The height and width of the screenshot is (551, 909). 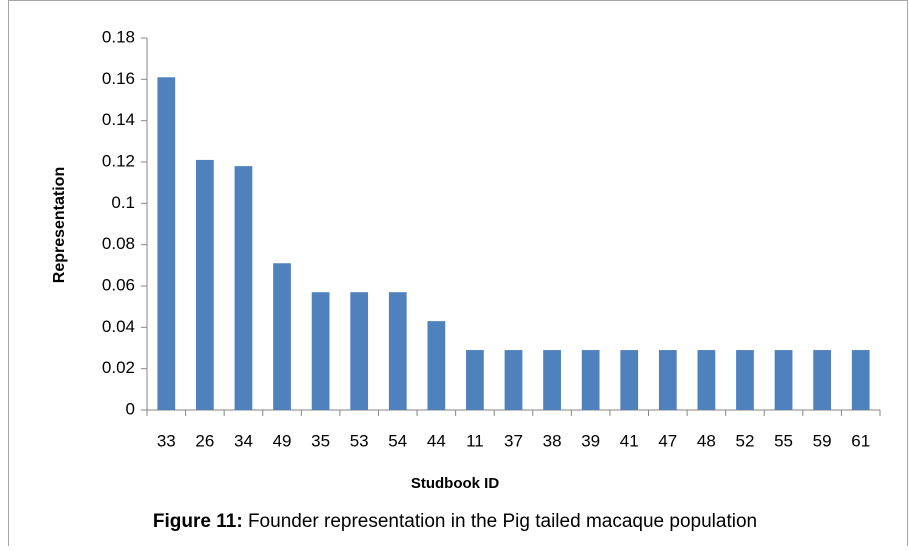 I want to click on y-tick-label: 0.06, so click(x=118, y=284).